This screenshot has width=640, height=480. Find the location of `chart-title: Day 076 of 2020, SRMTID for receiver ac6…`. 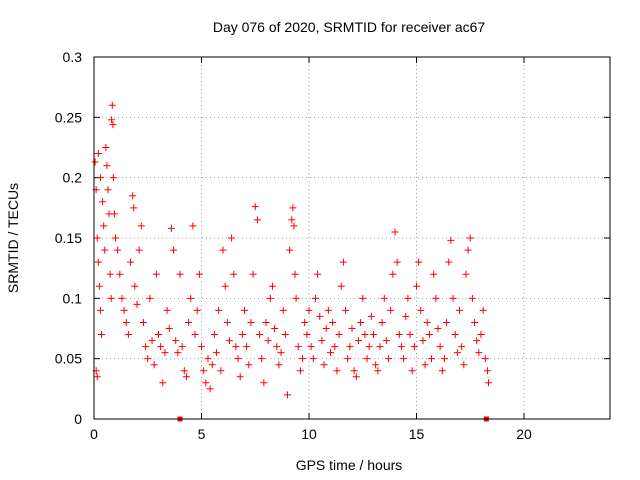

chart-title: Day 076 of 2020, SRMTID for receiver ac6… is located at coordinates (349, 27).